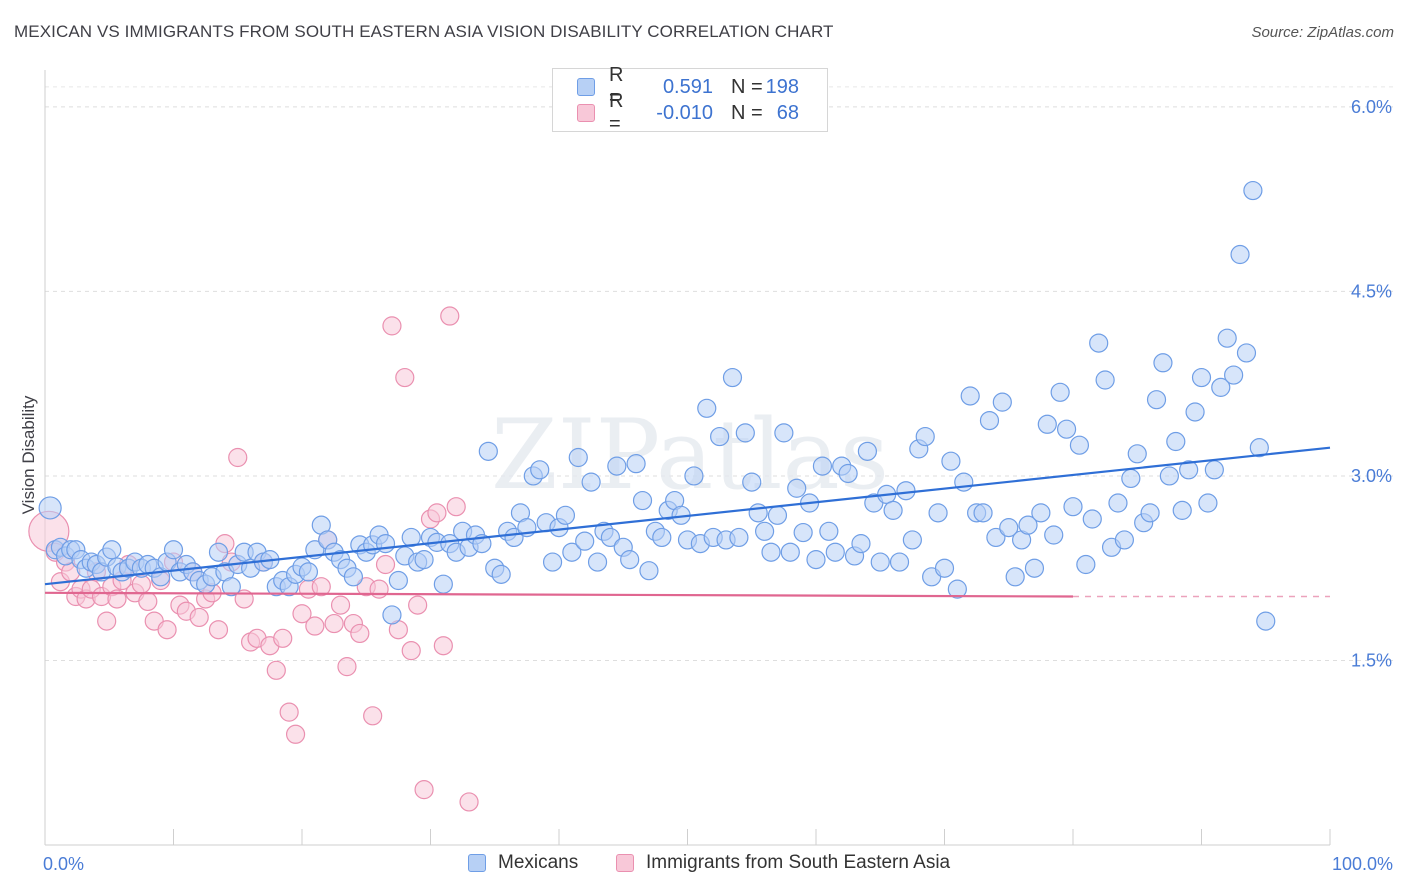 The image size is (1406, 892). I want to click on y-tick-label: 3.0%, so click(1371, 476).